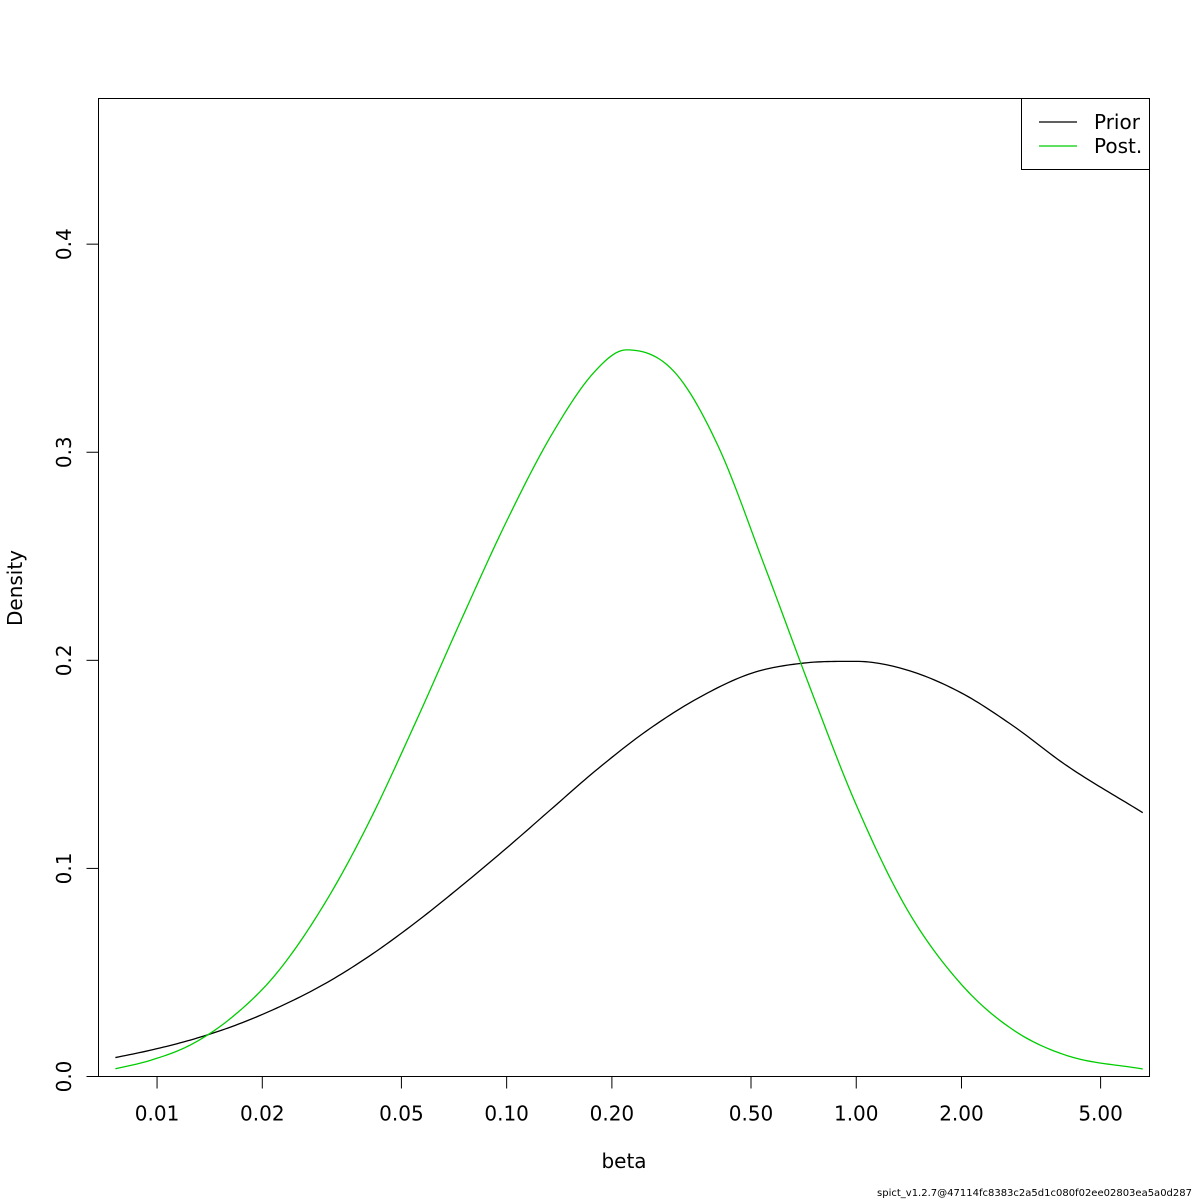  What do you see at coordinates (612, 1114) in the screenshot?
I see `x-tick-label: 0.20` at bounding box center [612, 1114].